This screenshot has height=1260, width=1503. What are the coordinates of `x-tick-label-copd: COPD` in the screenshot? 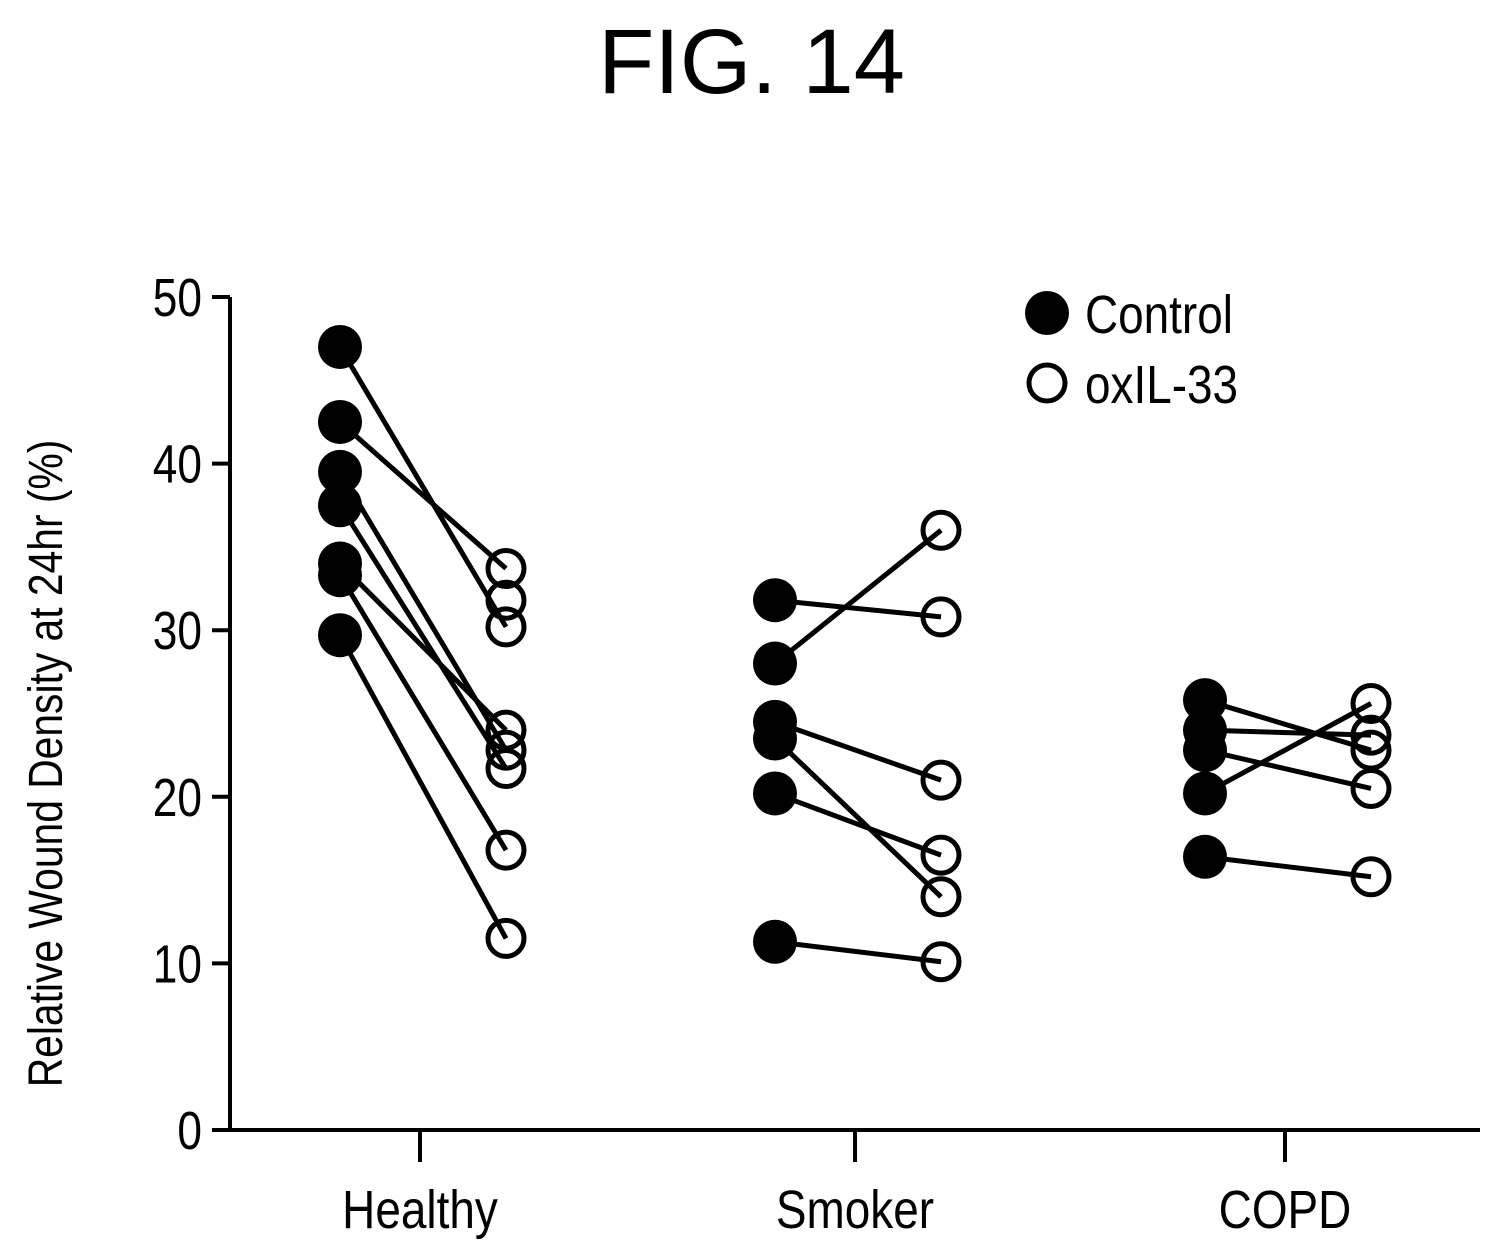 It's located at (1285, 1210).